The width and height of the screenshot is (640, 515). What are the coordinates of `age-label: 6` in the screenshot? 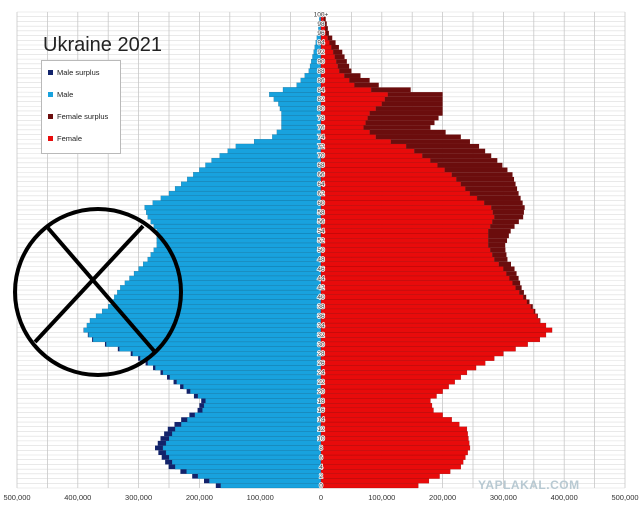 It's located at (321, 457).